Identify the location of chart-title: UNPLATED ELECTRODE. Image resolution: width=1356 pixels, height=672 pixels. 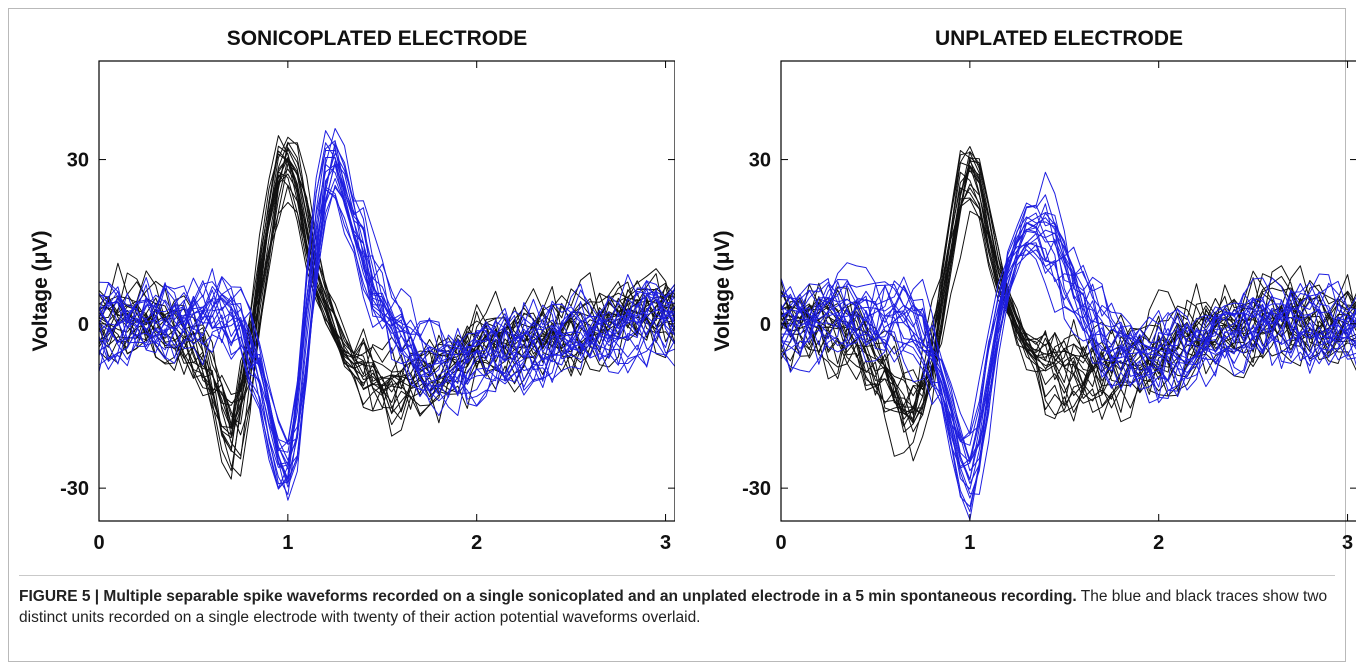
(1059, 38).